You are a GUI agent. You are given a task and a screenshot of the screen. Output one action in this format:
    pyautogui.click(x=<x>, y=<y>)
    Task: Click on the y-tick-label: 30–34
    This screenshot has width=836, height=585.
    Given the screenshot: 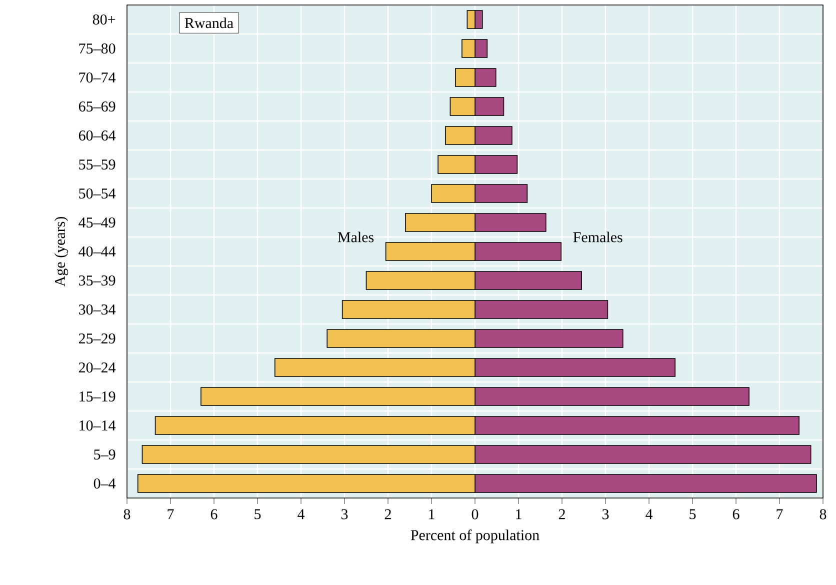 What is the action you would take?
    pyautogui.click(x=97, y=309)
    